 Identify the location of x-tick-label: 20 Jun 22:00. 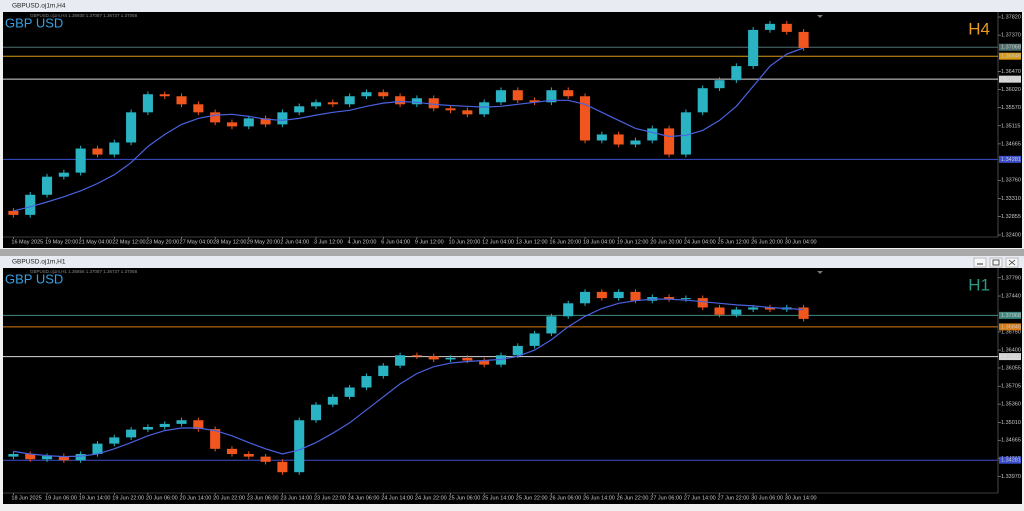
(229, 498).